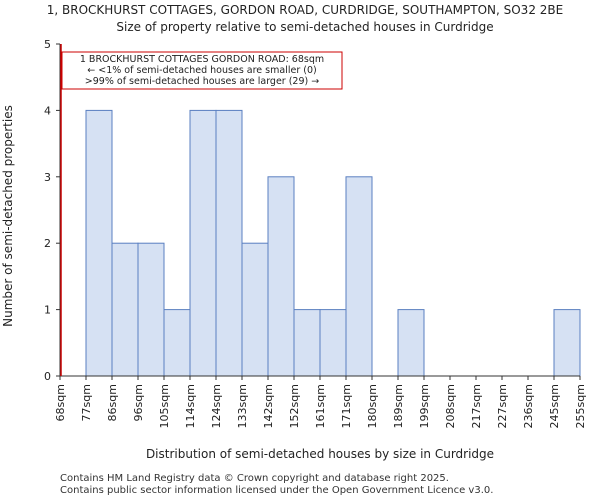 The height and width of the screenshot is (500, 600). What do you see at coordinates (47, 310) in the screenshot?
I see `y-tick-label: 1` at bounding box center [47, 310].